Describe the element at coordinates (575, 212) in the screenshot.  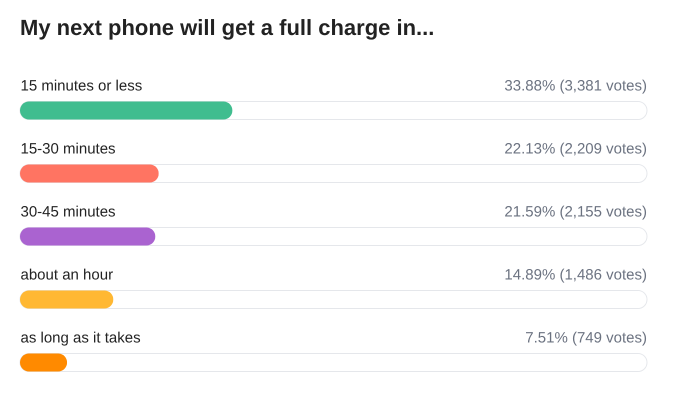
I see `data-label: 21.59% (2,155 votes)` at that location.